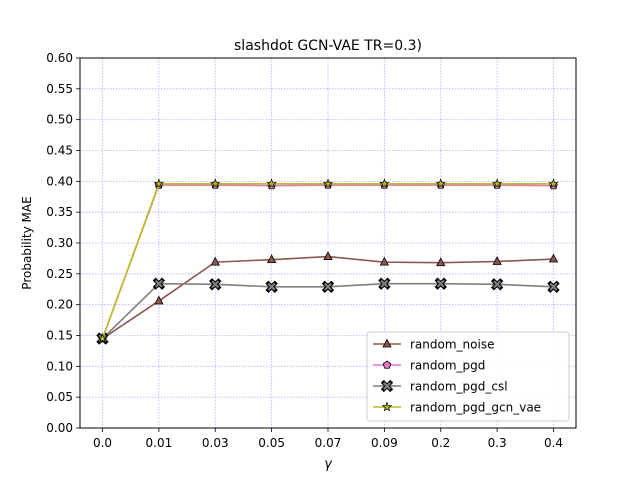 The height and width of the screenshot is (480, 640). What do you see at coordinates (328, 46) in the screenshot?
I see `chart-title: slashdot GCN-VAE TR=0.3)` at bounding box center [328, 46].